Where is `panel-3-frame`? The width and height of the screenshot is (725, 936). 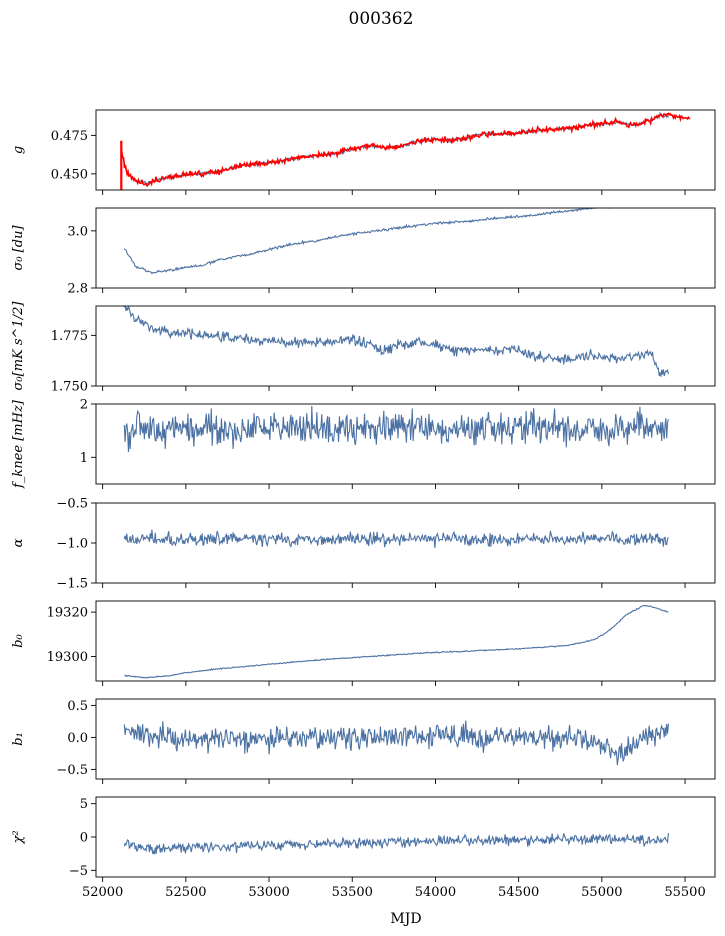 panel-3-frame is located at coordinates (405, 346).